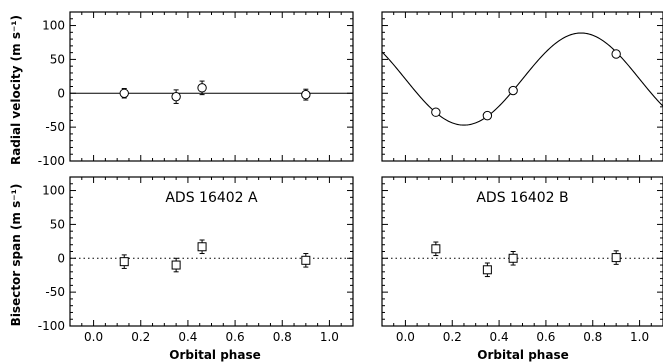 Image resolution: width=663 pixels, height=363 pixels. What do you see at coordinates (211, 198) in the screenshot?
I see `panel-title: ADS 16402 A` at bounding box center [211, 198].